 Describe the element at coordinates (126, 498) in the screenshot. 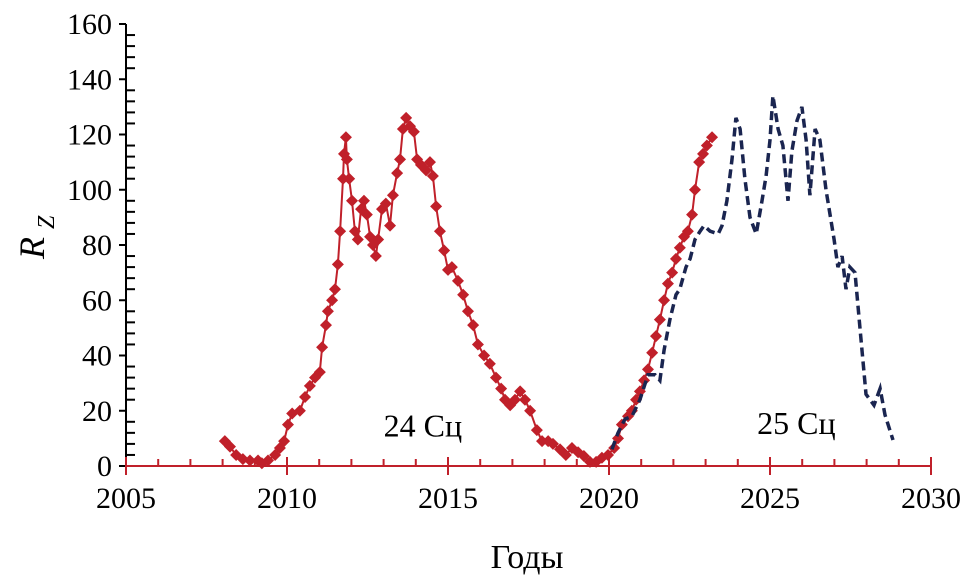

I see `x-tick-label: 2005` at that location.